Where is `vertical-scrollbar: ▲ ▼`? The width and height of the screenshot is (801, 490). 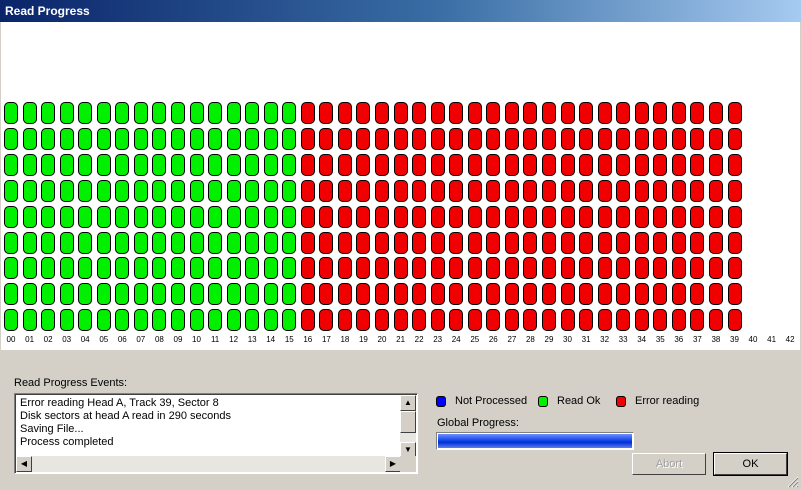
vertical-scrollbar: ▲ ▼ is located at coordinates (408, 426).